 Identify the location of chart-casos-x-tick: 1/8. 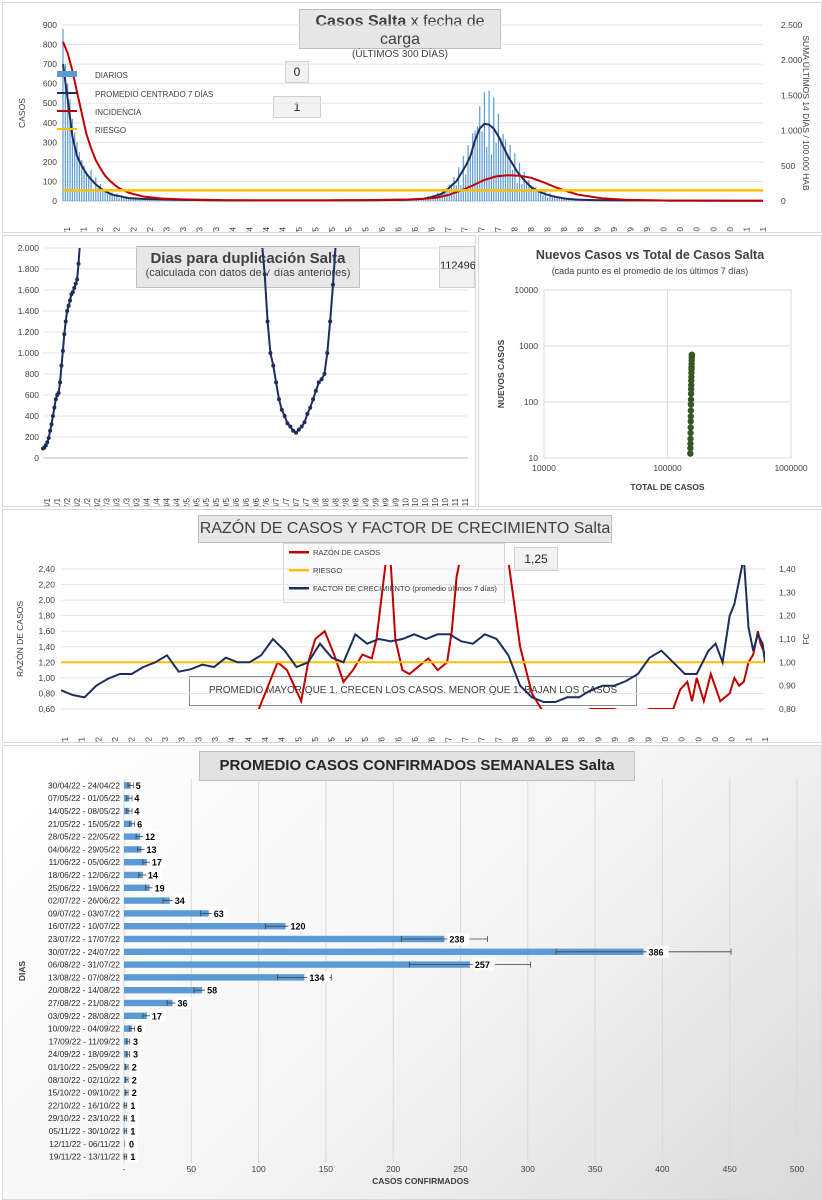
(514, 229).